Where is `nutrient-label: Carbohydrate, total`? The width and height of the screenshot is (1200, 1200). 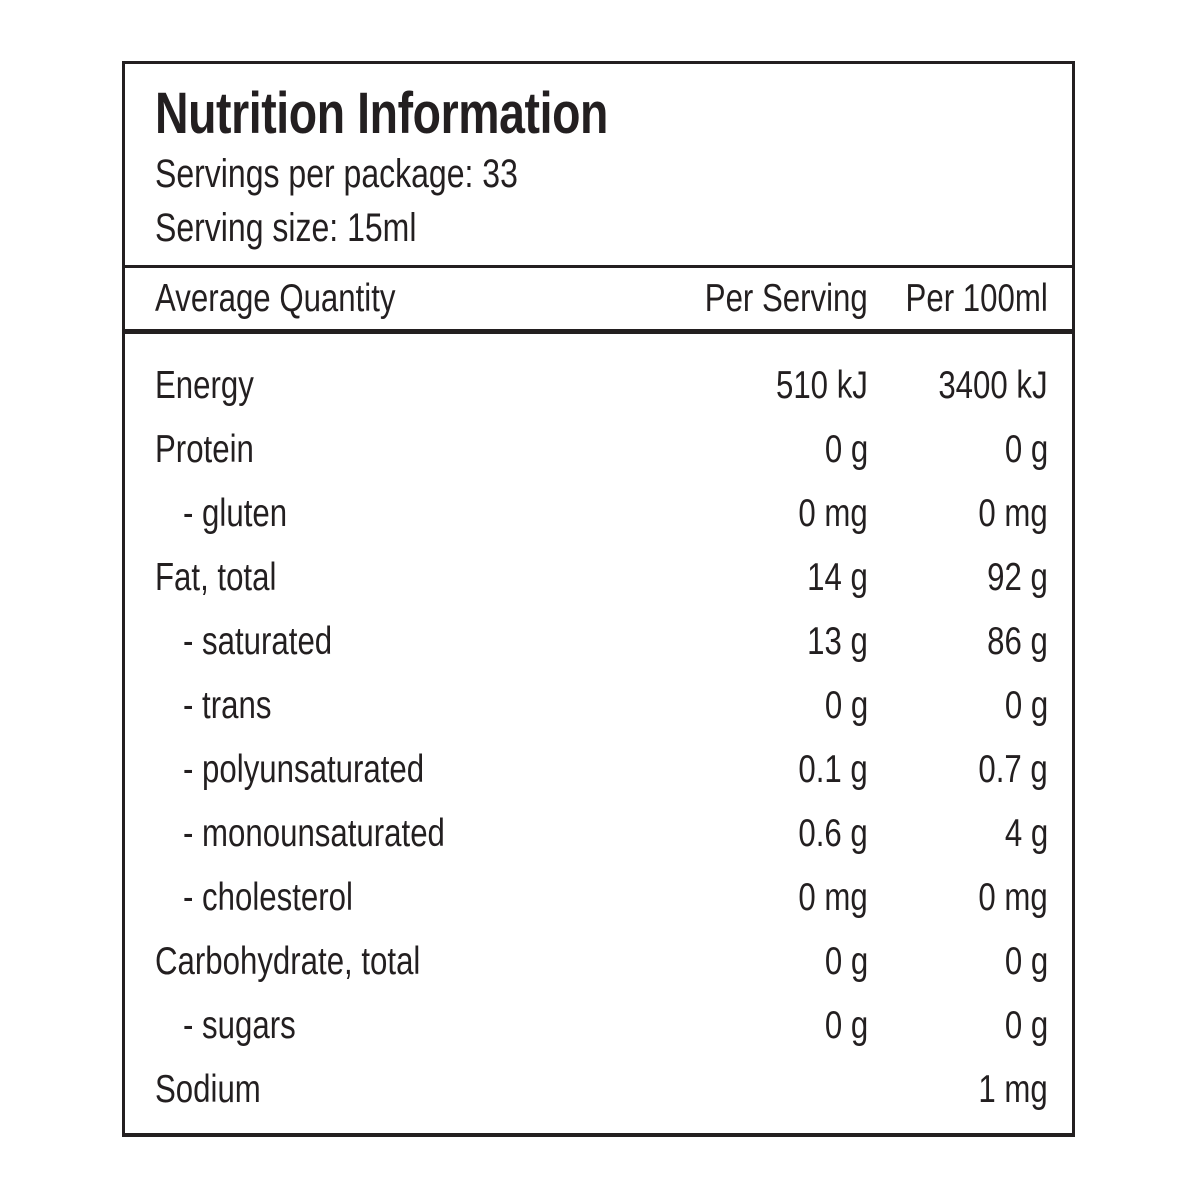
nutrient-label: Carbohydrate, total is located at coordinates (288, 961).